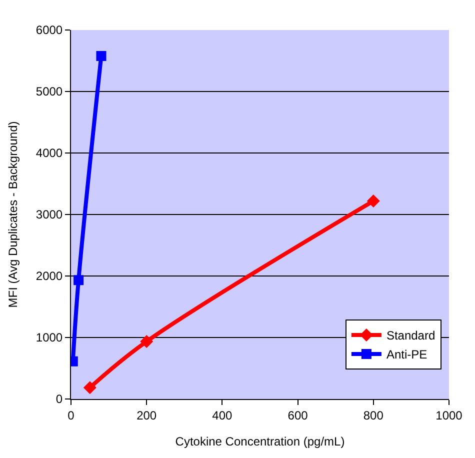  What do you see at coordinates (13, 214) in the screenshot?
I see `y-axis-title: MFI (Avg Duplicates - Background)` at bounding box center [13, 214].